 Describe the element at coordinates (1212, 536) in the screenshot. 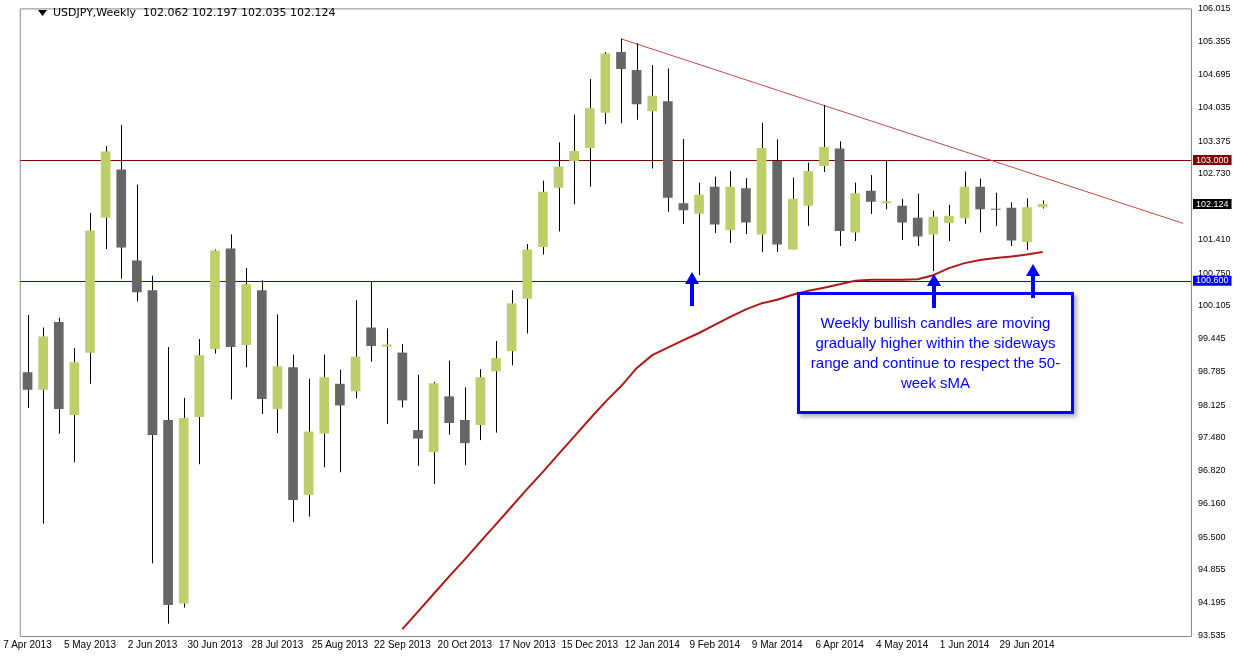

I see `y-tick-label: 95.500` at that location.